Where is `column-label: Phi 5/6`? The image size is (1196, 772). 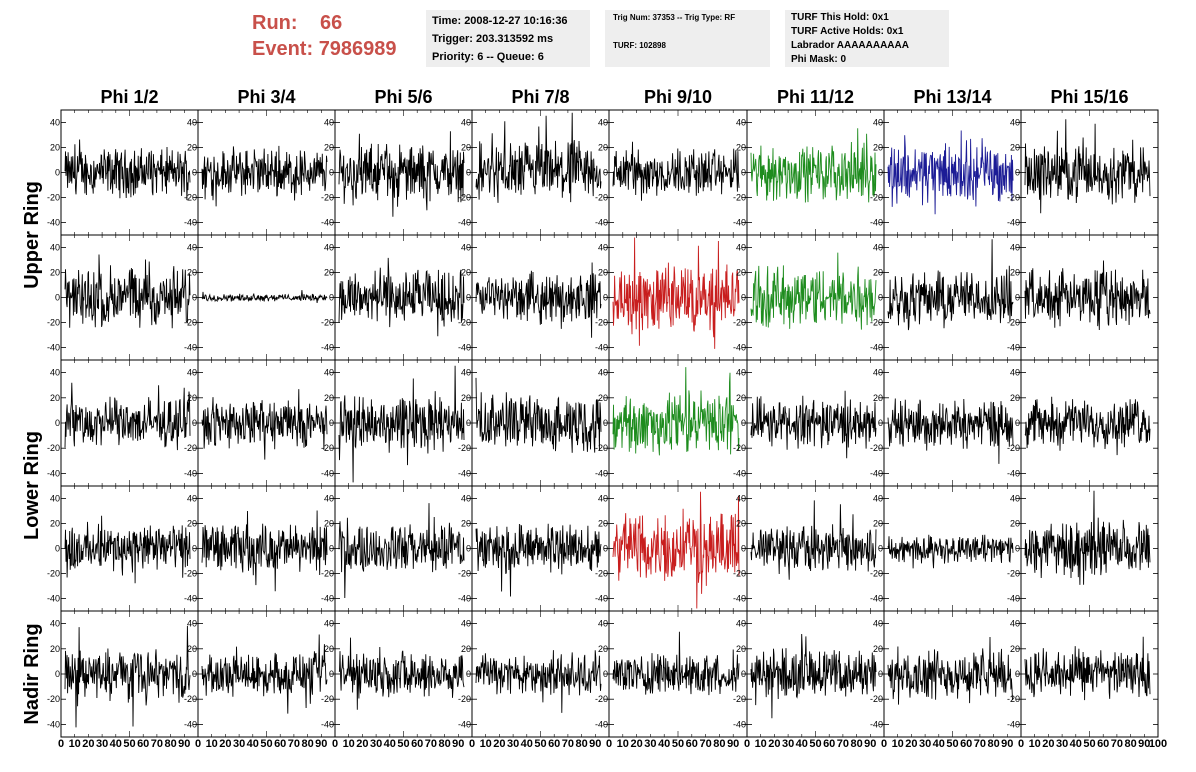 column-label: Phi 5/6 is located at coordinates (403, 97).